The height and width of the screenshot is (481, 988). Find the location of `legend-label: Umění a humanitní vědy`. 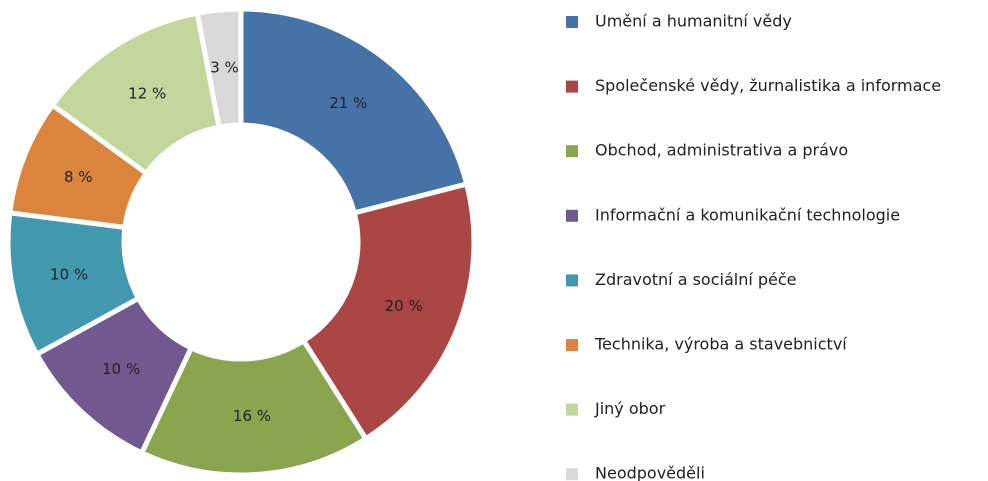

legend-label: Umění a humanitní vědy is located at coordinates (693, 21).